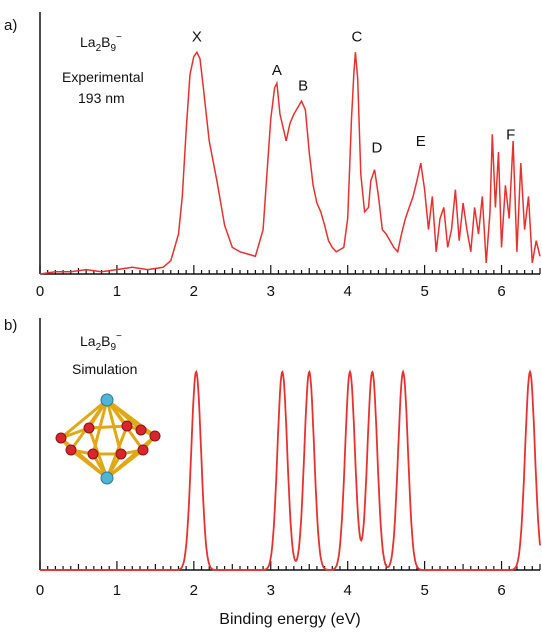 The width and height of the screenshot is (542, 633). What do you see at coordinates (113, 48) in the screenshot?
I see `panel-a-species-sub2: 9` at bounding box center [113, 48].